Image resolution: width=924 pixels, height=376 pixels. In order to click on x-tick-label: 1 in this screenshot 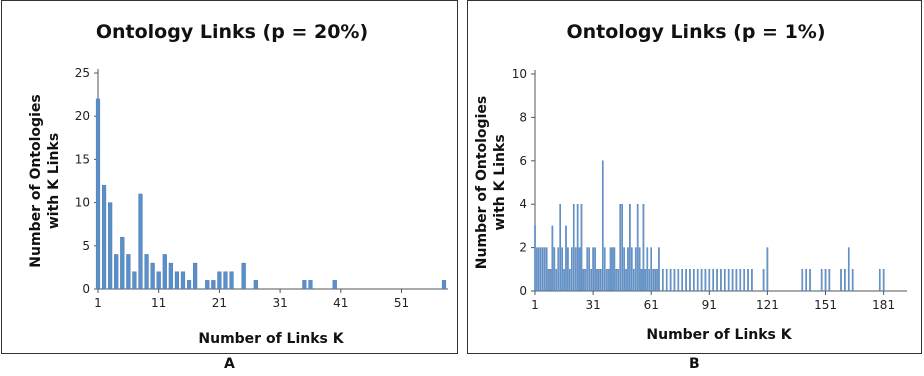, I will do `click(98, 303)`.